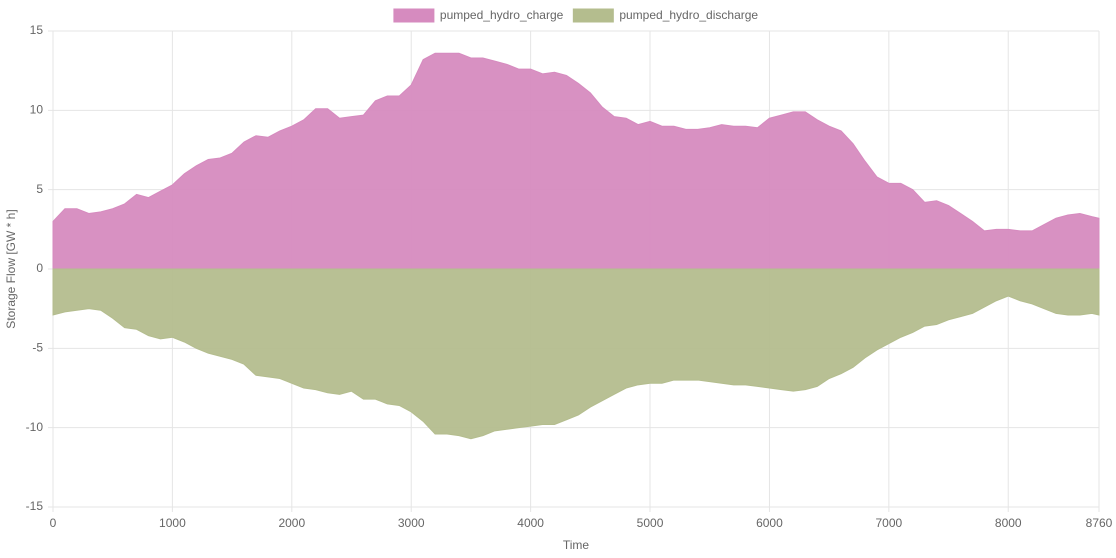  Describe the element at coordinates (502, 15) in the screenshot. I see `legend-label: pumped_hydro_charge` at that location.